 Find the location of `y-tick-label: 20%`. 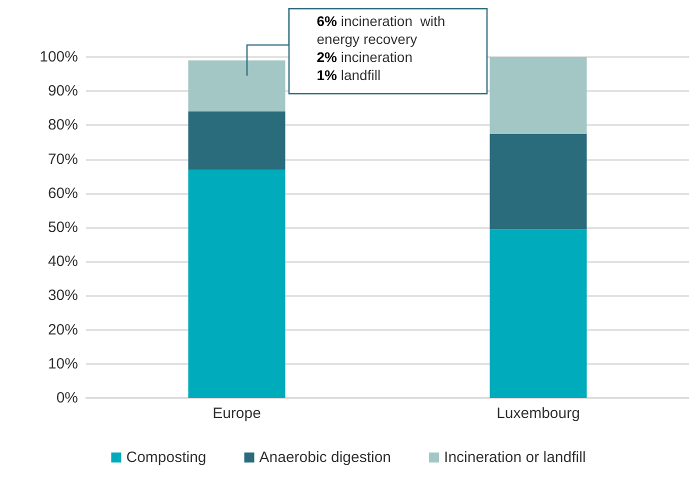

y-tick-label: 20% is located at coordinates (63, 329).